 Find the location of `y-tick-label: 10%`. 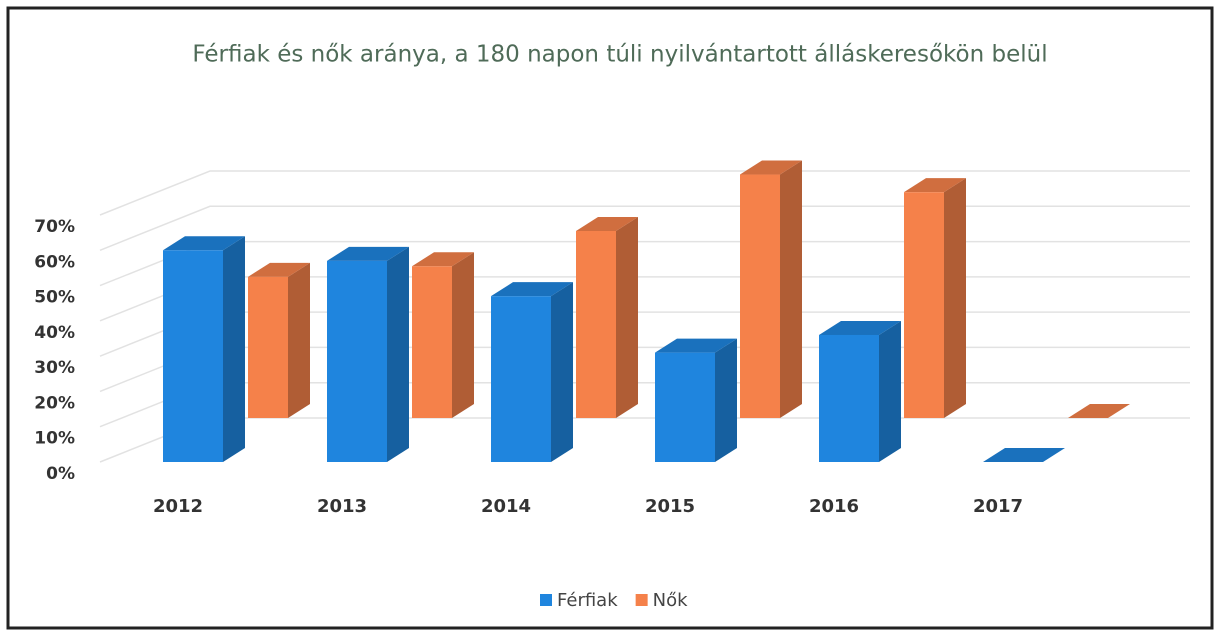

y-tick-label: 10% is located at coordinates (54, 439).